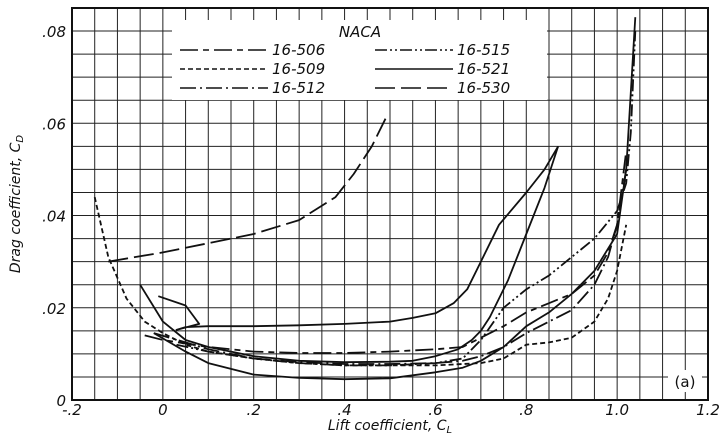  What do you see at coordinates (72, 410) in the screenshot?
I see `x-tick-label: -.2` at bounding box center [72, 410].